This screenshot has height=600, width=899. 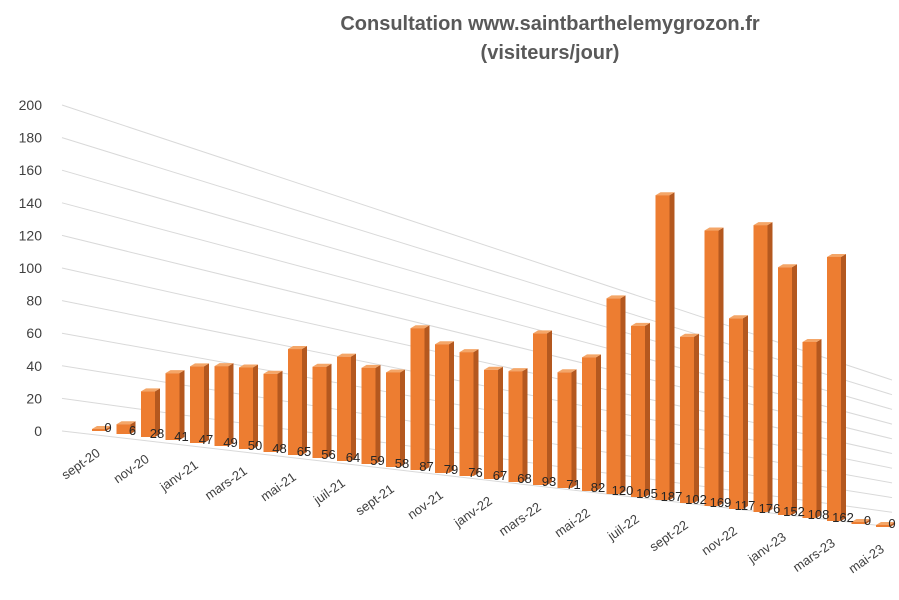 I want to click on data-label: 162, so click(x=843, y=517).